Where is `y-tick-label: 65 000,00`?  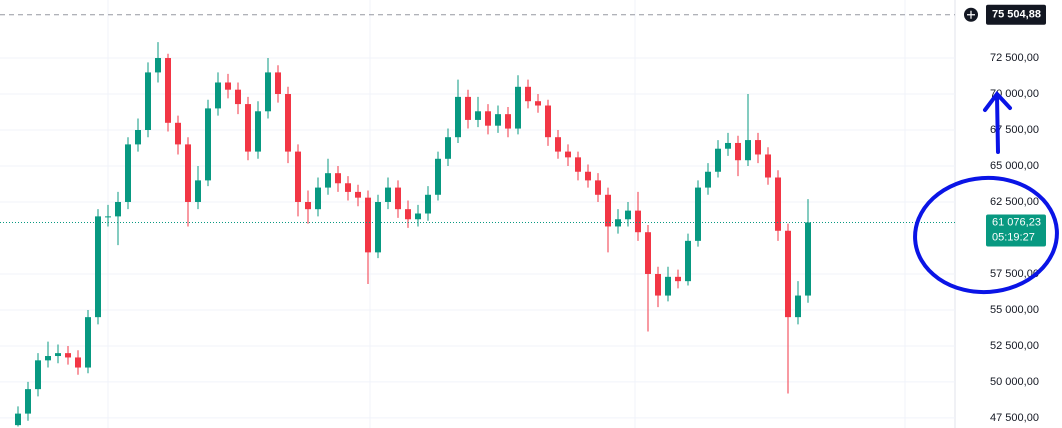 y-tick-label: 65 000,00 is located at coordinates (1014, 166).